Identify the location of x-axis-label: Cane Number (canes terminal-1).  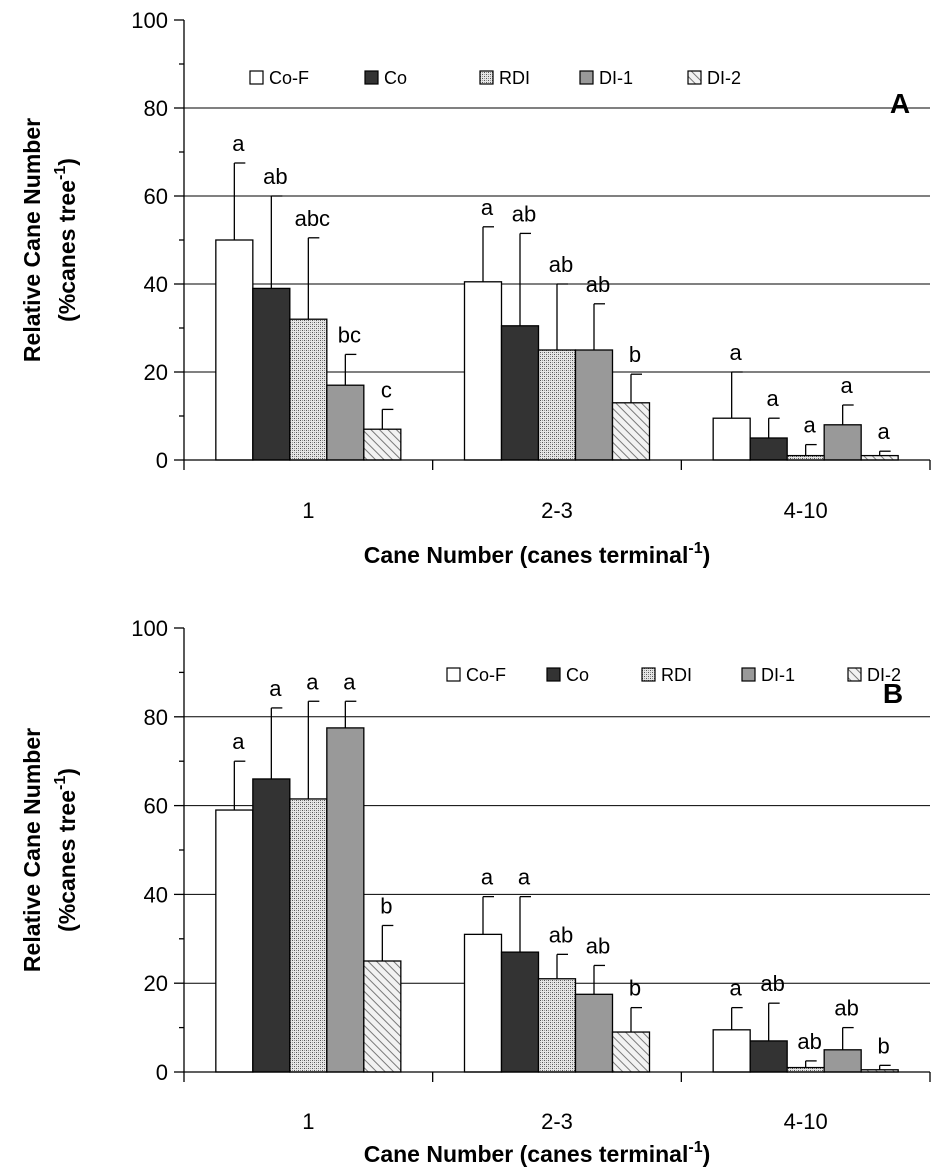
(537, 1153).